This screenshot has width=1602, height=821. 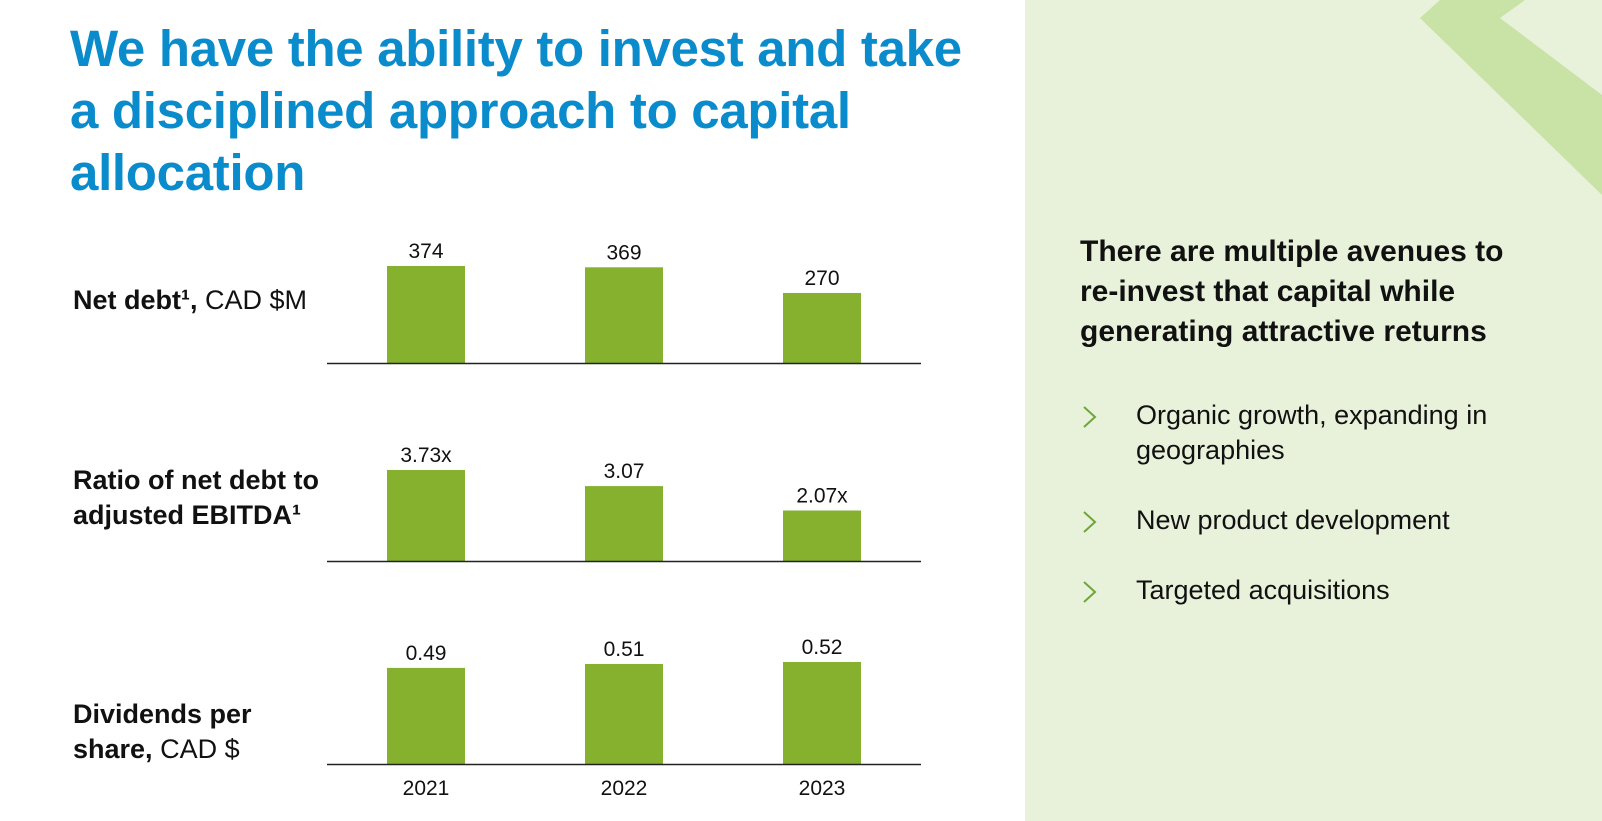 I want to click on net-debt-value-label: 270, so click(x=821, y=278).